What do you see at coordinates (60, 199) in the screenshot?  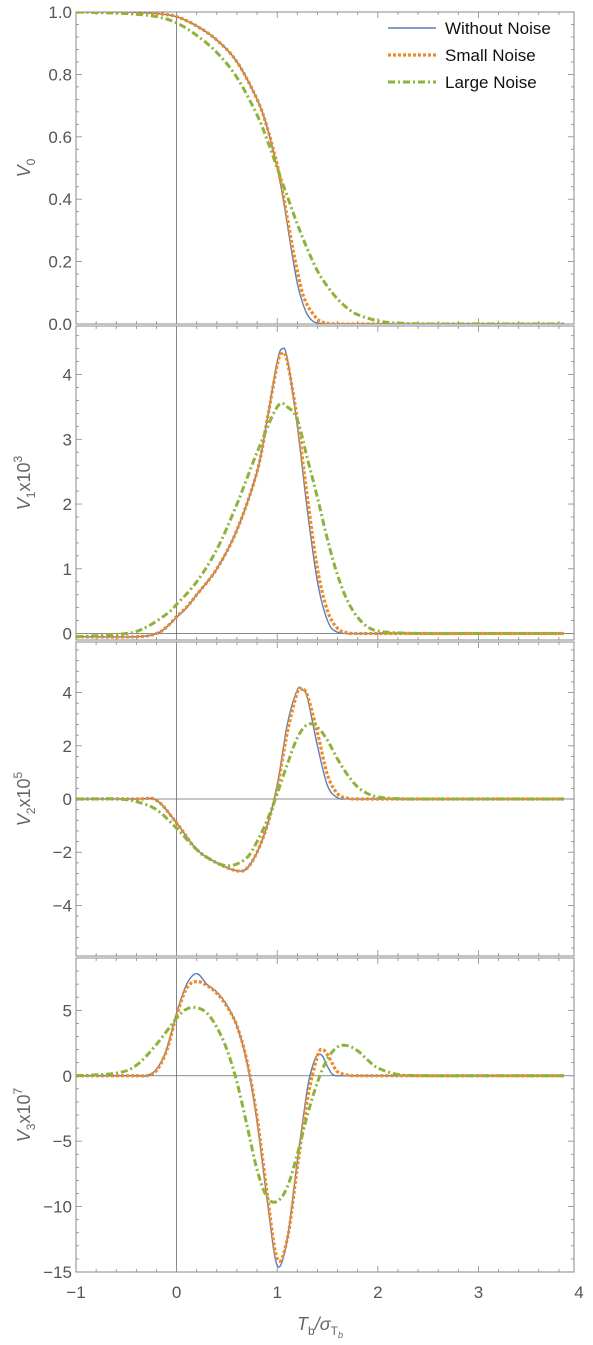 I see `y-tick-label: 0.4` at bounding box center [60, 199].